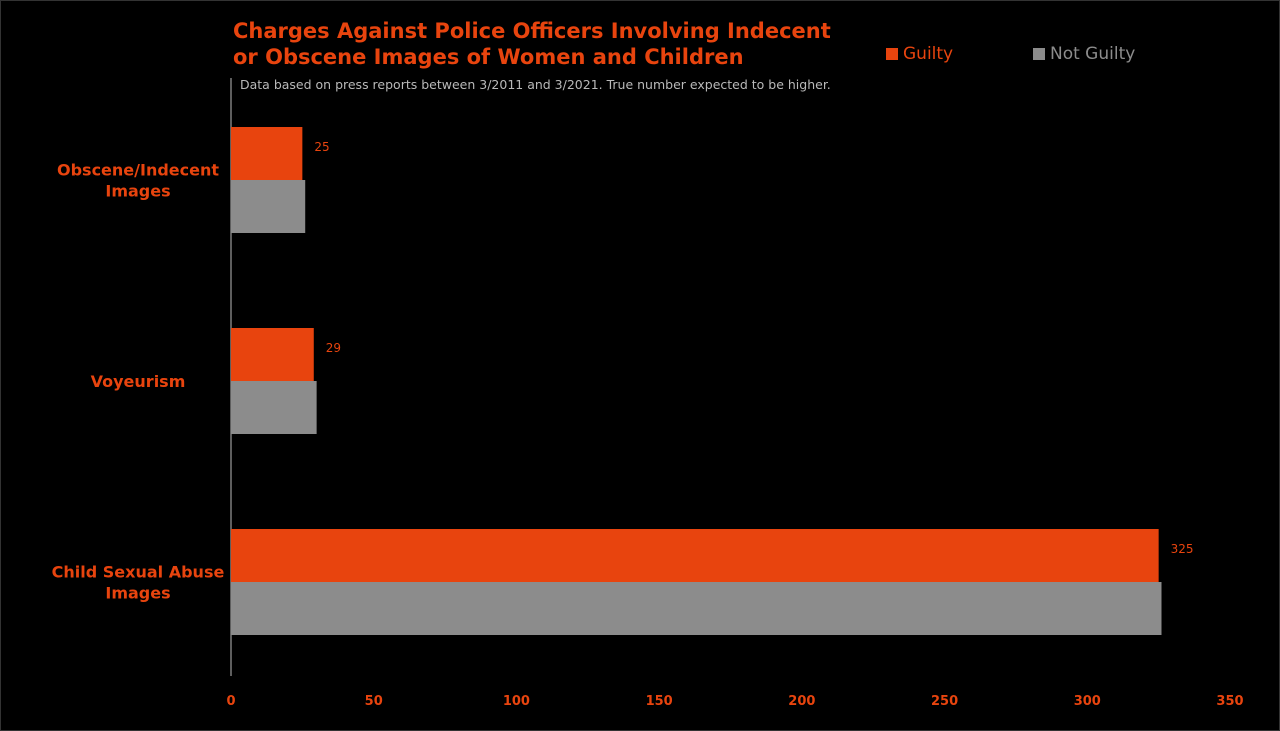  What do you see at coordinates (1229, 701) in the screenshot?
I see `x-tick-label-7: 350` at bounding box center [1229, 701].